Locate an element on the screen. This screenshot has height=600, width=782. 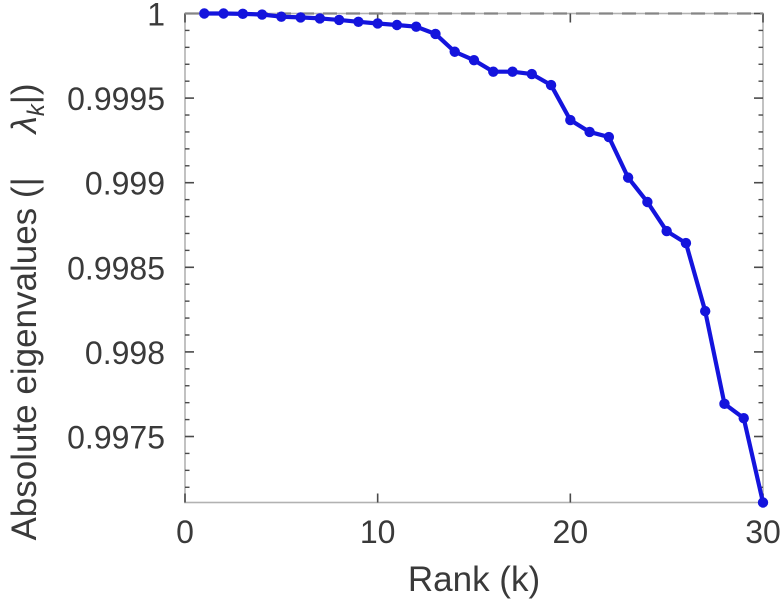
y-tick-label: 0.9985 is located at coordinates (116, 268).